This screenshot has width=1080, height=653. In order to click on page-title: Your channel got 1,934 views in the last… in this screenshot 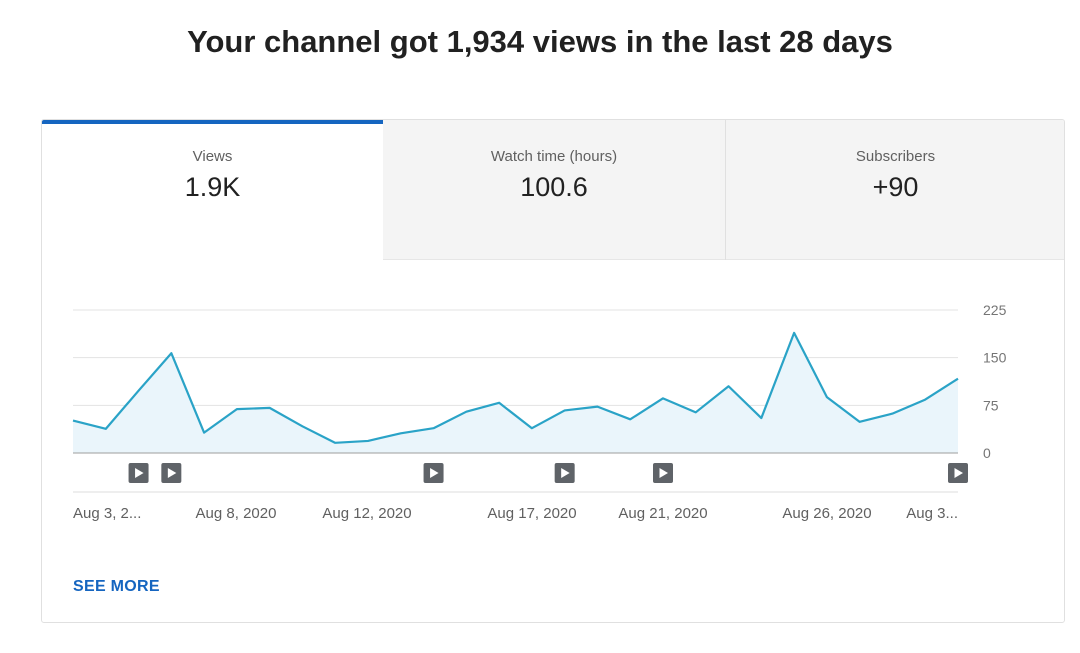, I will do `click(540, 41)`.